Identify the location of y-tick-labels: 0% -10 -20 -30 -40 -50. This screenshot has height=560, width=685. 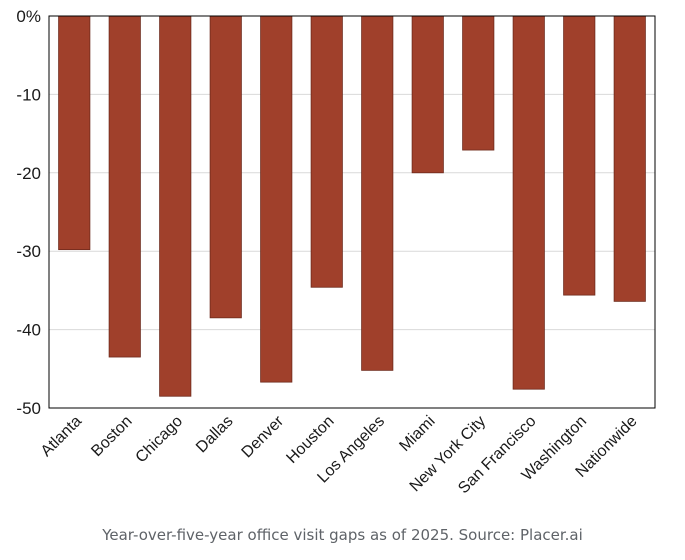
(28, 212).